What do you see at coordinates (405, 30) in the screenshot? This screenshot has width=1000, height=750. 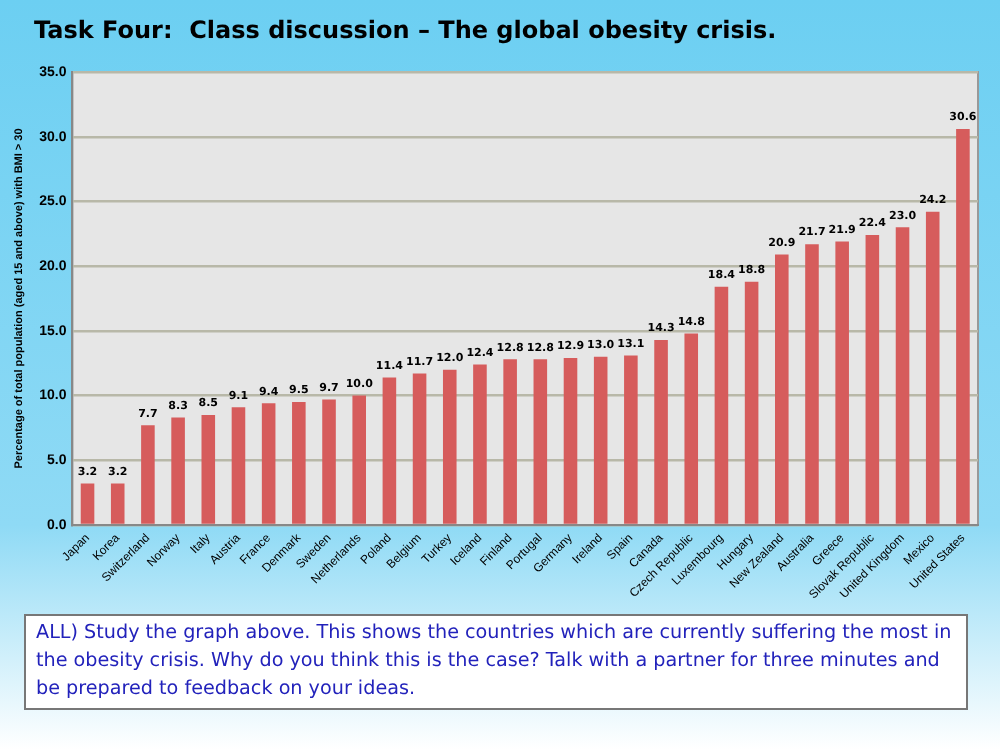 I see `chart-title: Task Four: Class discussion – The global obesity crisis.` at bounding box center [405, 30].